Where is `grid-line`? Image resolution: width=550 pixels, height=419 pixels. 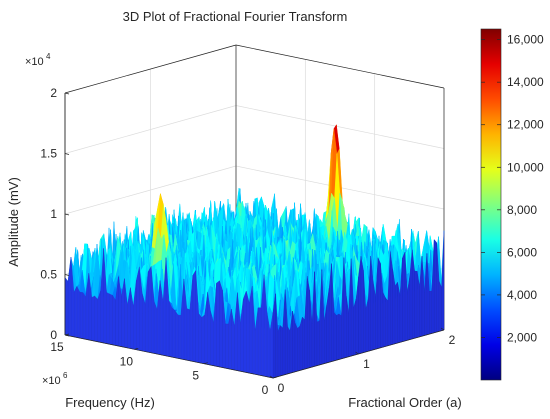
grid-line is located at coordinates (340, 127).